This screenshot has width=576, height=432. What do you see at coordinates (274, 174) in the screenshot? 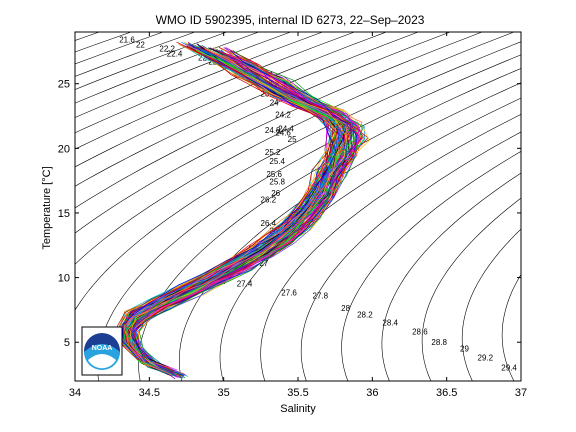
I see `isopycnal-label: 25.6` at bounding box center [274, 174].